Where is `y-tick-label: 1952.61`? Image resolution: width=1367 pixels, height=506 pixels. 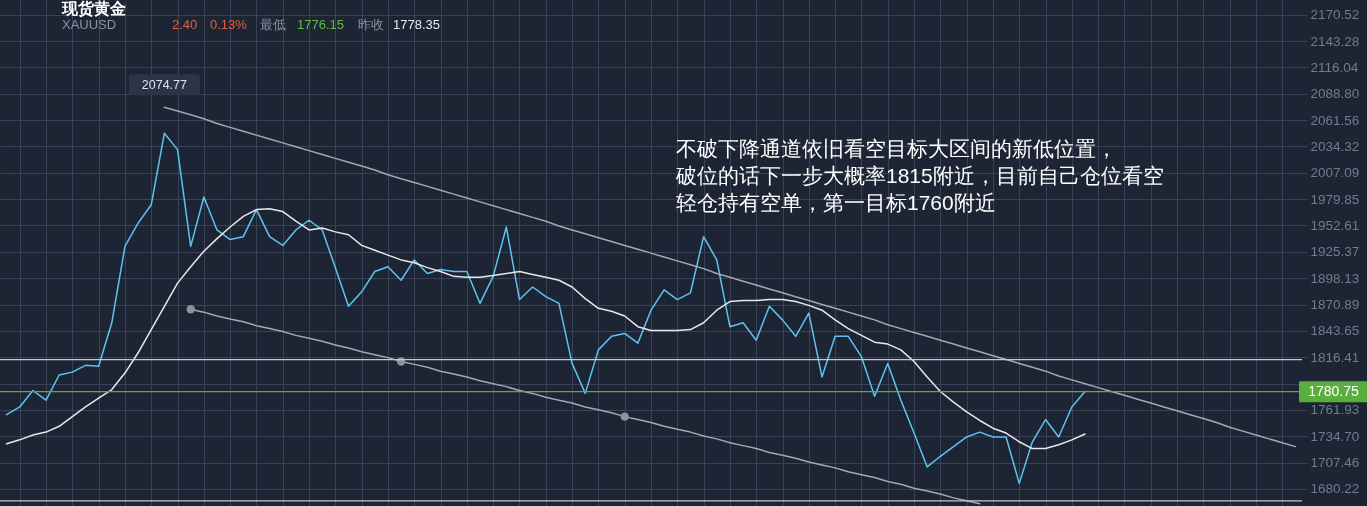
y-tick-label: 1952.61 is located at coordinates (1335, 225).